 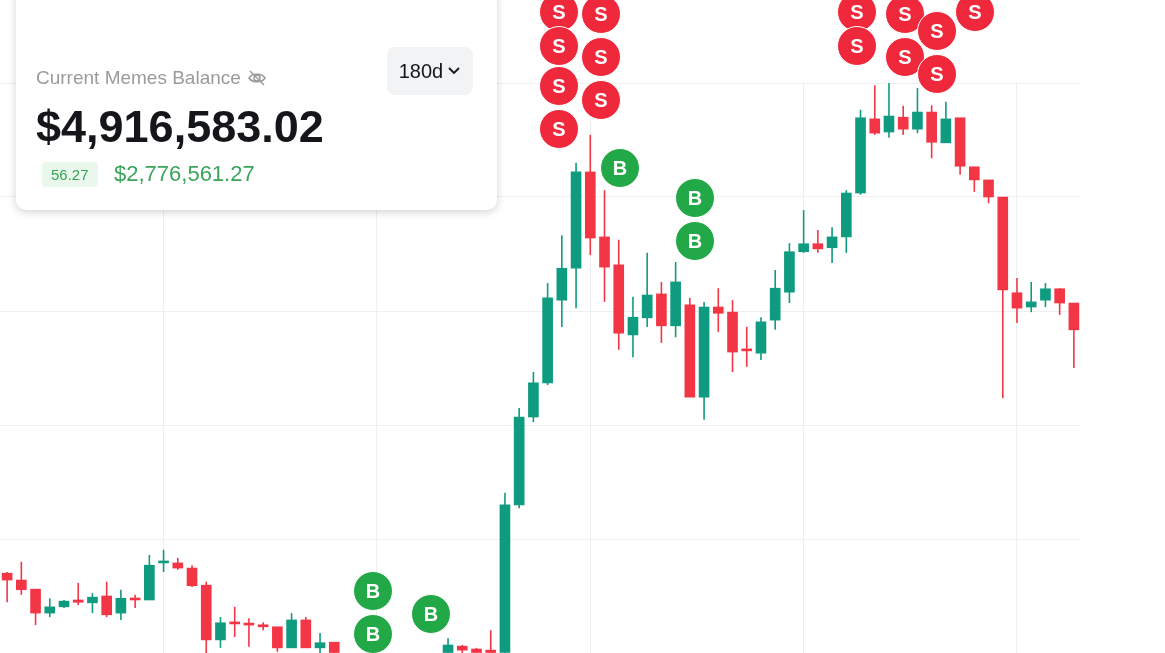 What do you see at coordinates (184, 174) in the screenshot?
I see `annotation: $2,776,561.27` at bounding box center [184, 174].